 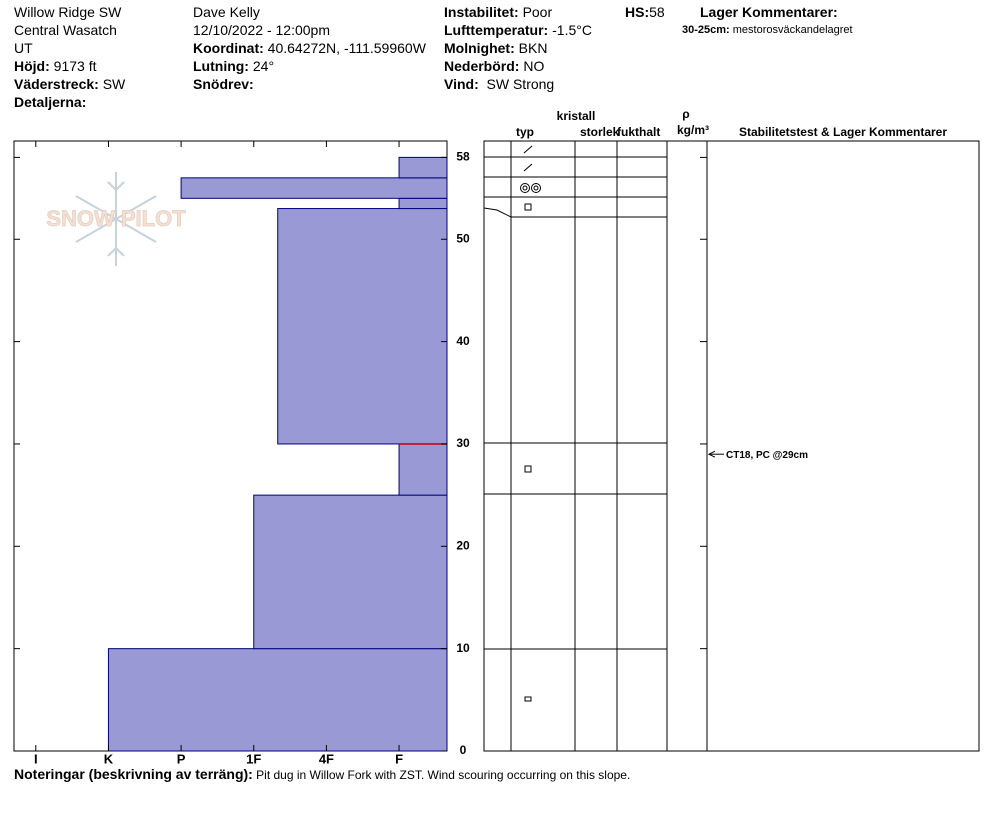 What do you see at coordinates (23, 48) in the screenshot?
I see `state: UT` at bounding box center [23, 48].